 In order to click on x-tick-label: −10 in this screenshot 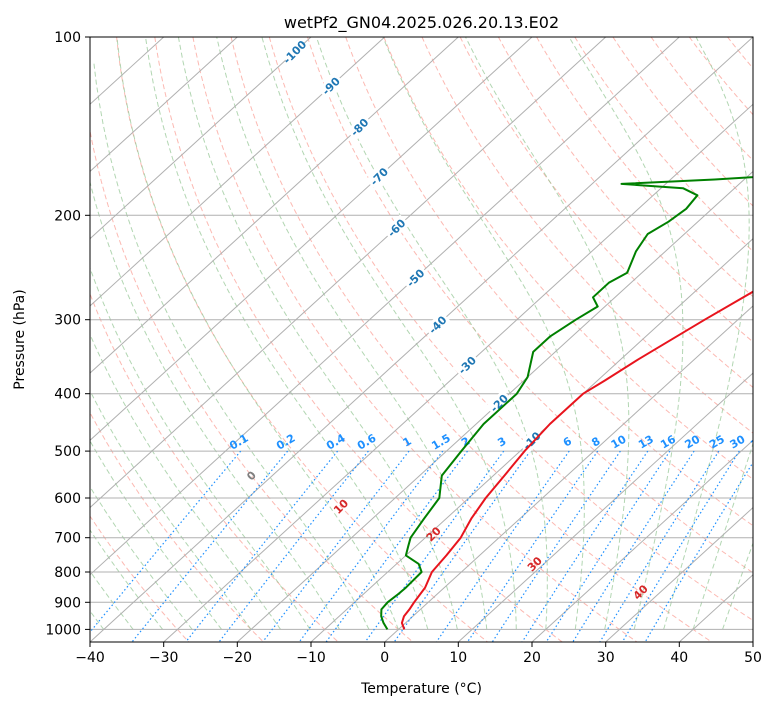, I will do `click(311, 658)`.